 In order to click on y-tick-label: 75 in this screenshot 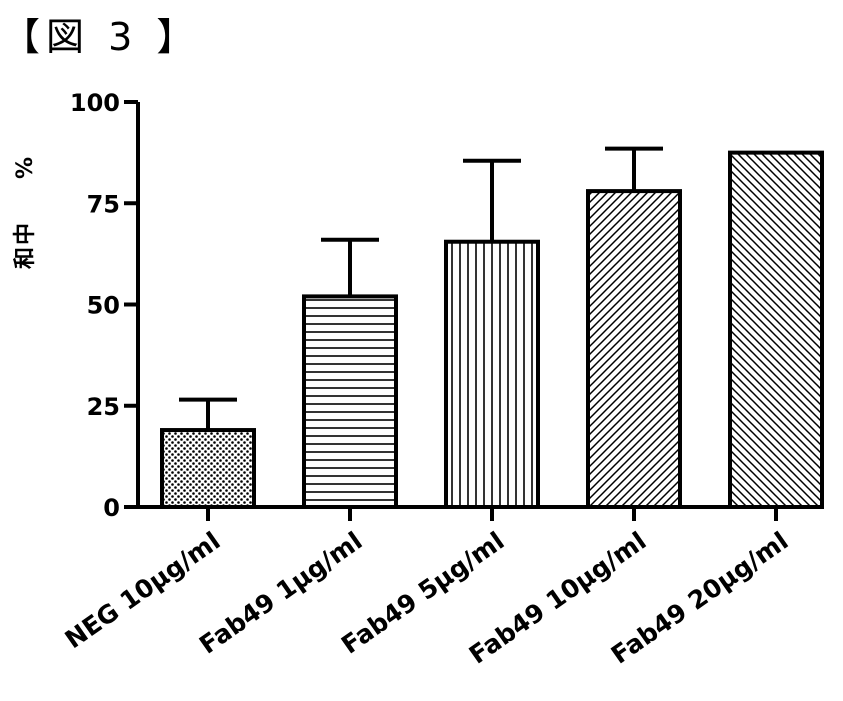, I will do `click(103, 204)`.